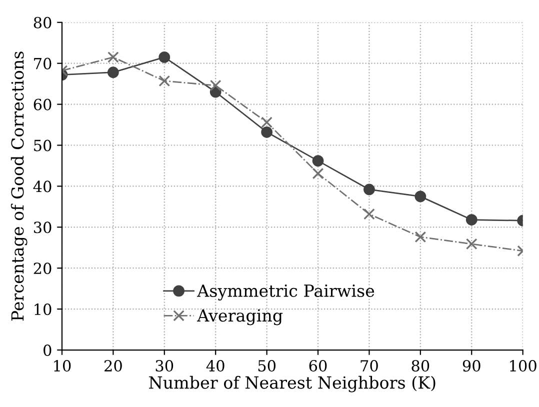  What do you see at coordinates (43, 310) in the screenshot?
I see `y-tick-label: 10` at bounding box center [43, 310].